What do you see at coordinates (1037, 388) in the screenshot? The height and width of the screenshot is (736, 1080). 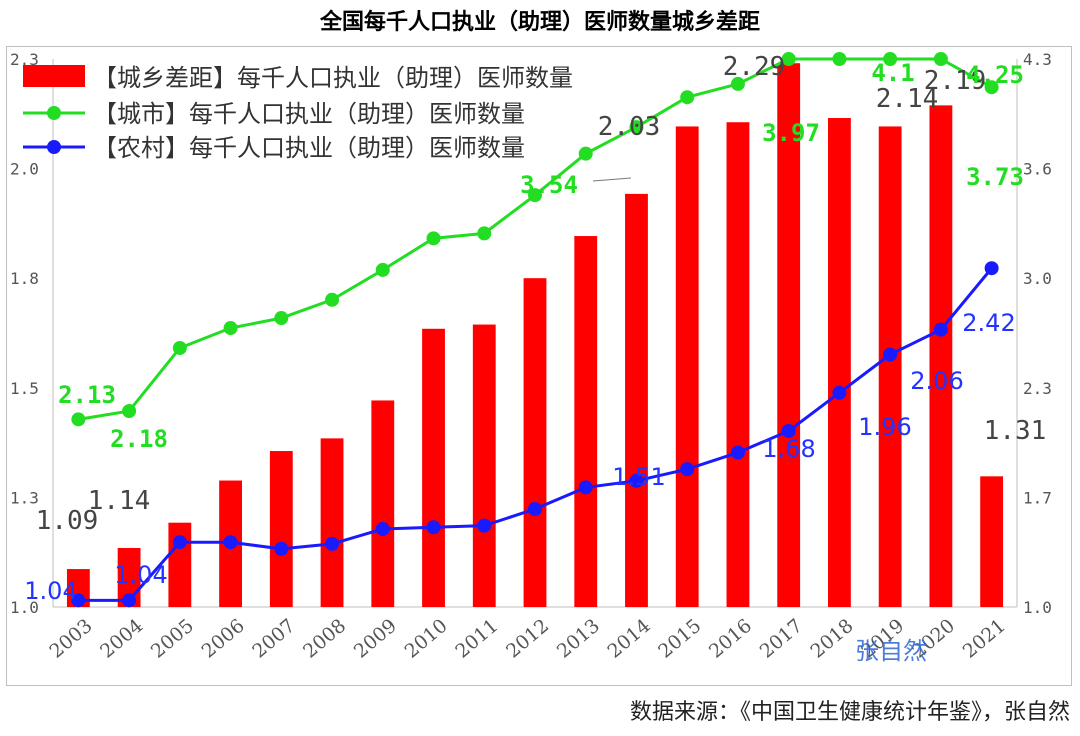 I see `right-tick-label: 2.3` at bounding box center [1037, 388].